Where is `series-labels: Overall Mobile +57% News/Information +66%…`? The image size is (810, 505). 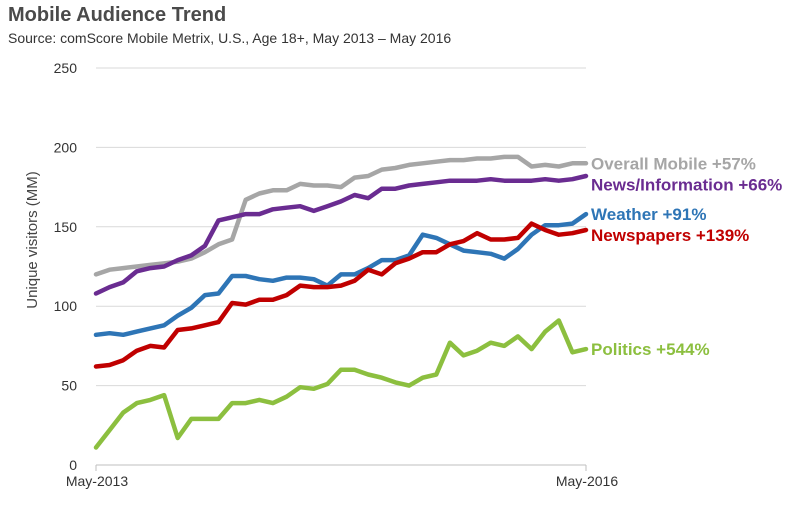
series-labels: Overall Mobile +57% News/Information +66%… is located at coordinates (686, 256).